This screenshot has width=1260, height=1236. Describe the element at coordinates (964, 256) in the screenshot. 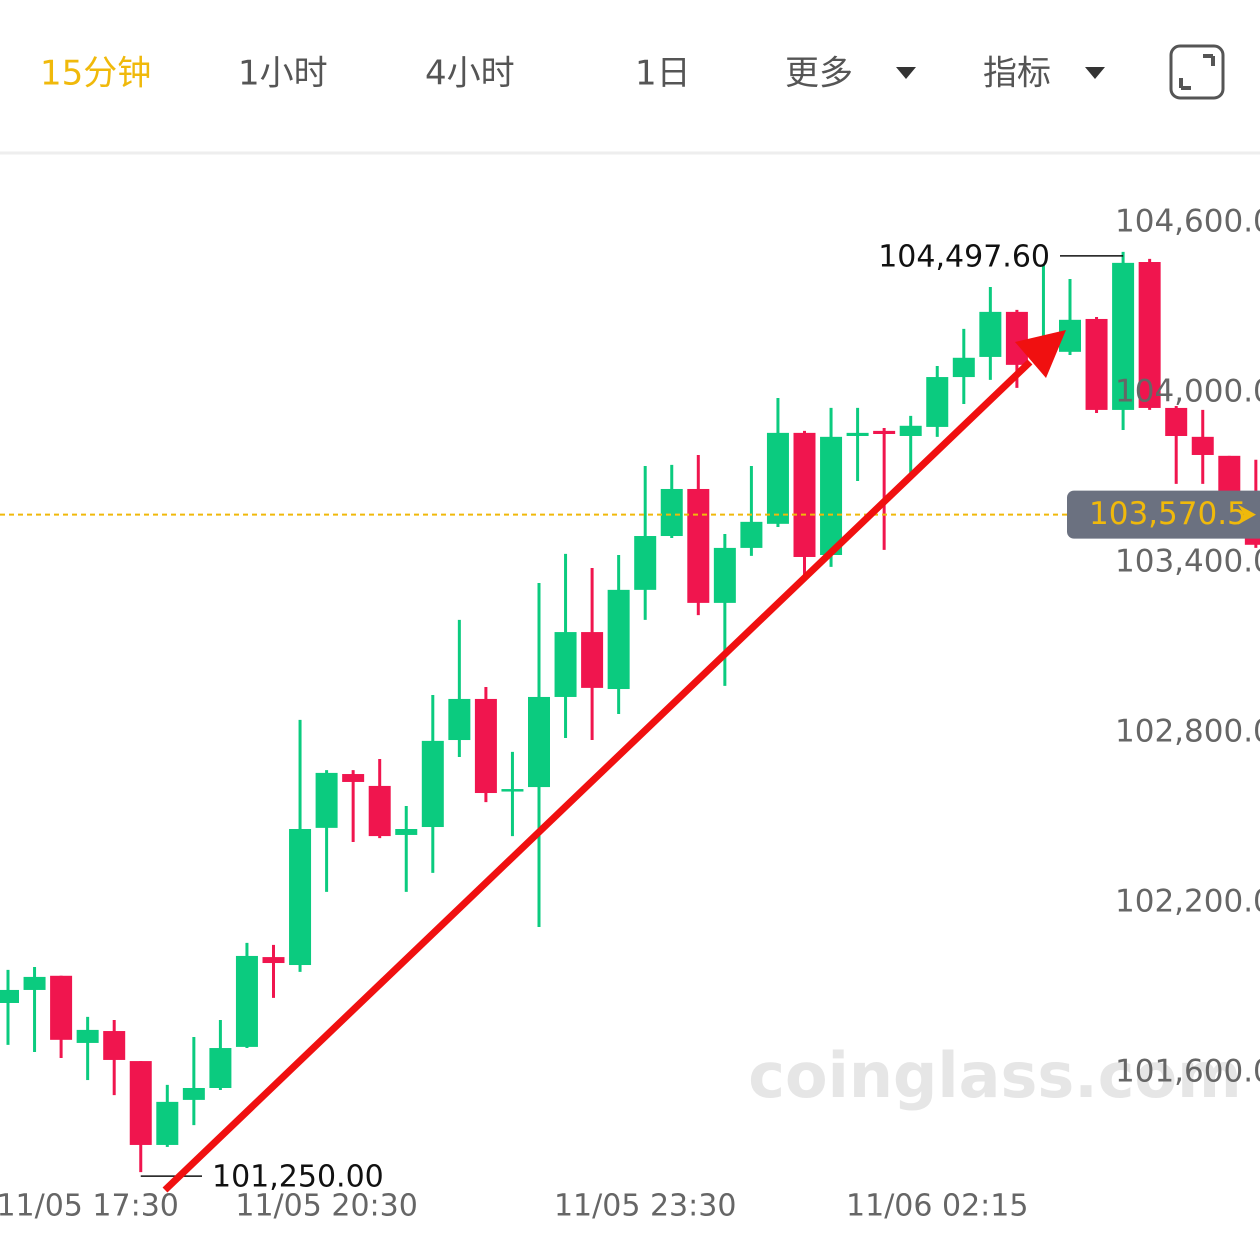

I see `high-marker-label: 104,497.60` at that location.